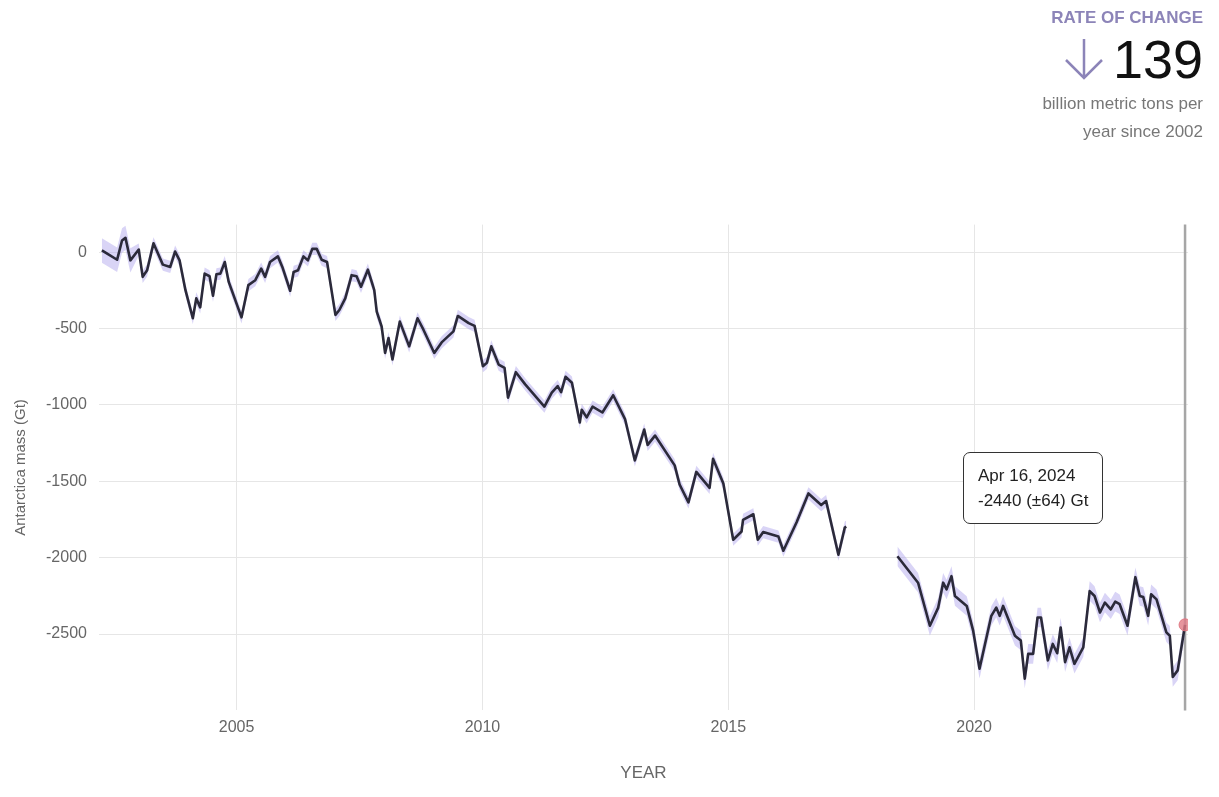  What do you see at coordinates (1033, 488) in the screenshot?
I see `annotation: Apr 16, 2024 -2440 (±64) Gt` at bounding box center [1033, 488].